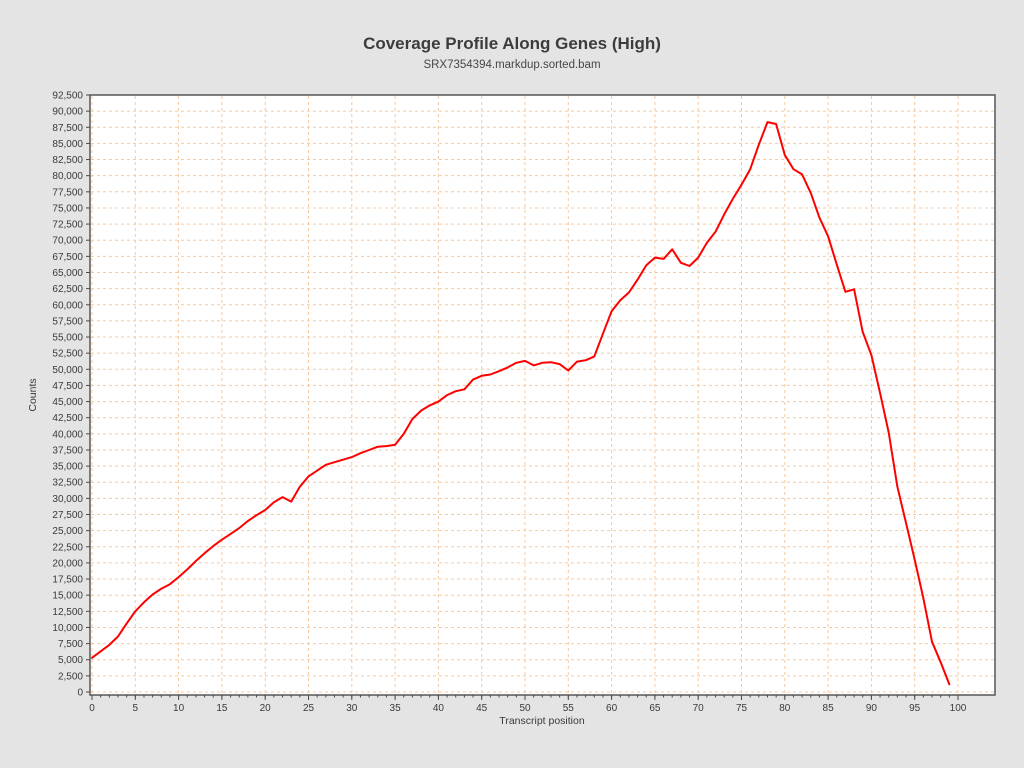 The image size is (1024, 768). What do you see at coordinates (482, 708) in the screenshot?
I see `x-tick-label: 45` at bounding box center [482, 708].